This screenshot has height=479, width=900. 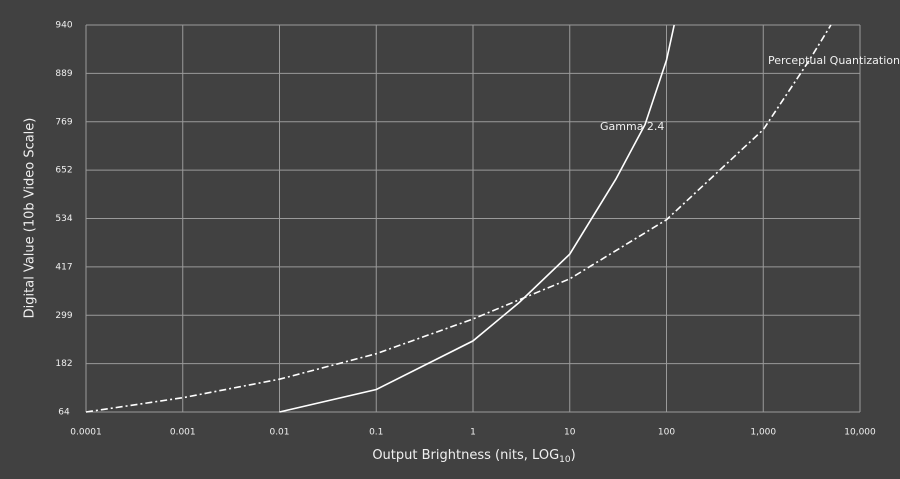 I want to click on series-label: Gamma 2.4, so click(x=632, y=126).